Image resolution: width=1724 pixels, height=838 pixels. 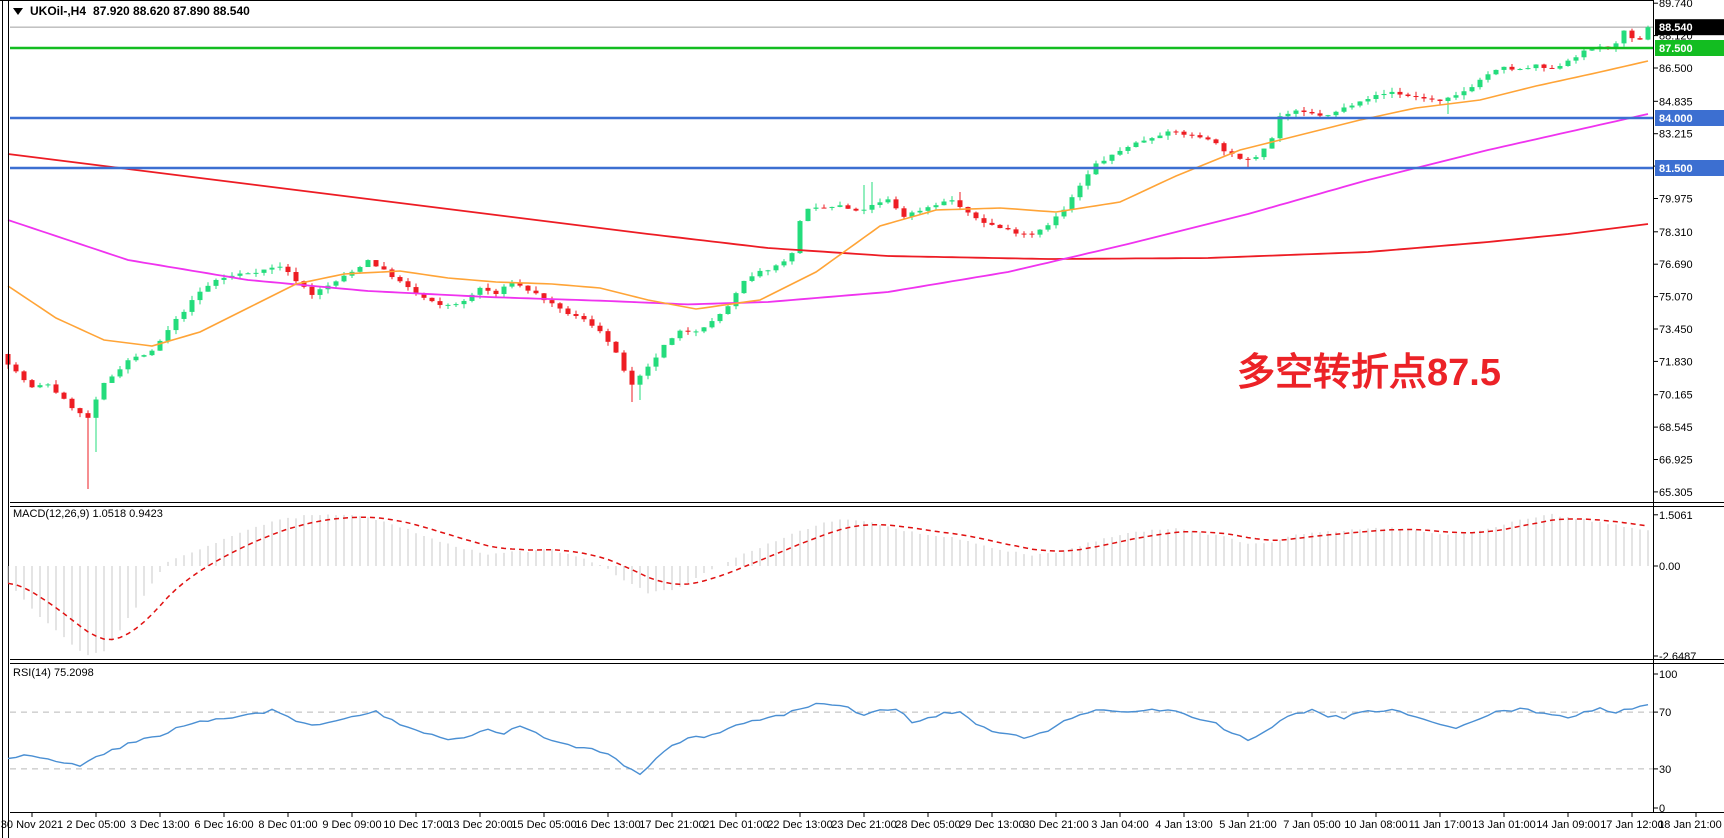 What do you see at coordinates (1665, 713) in the screenshot?
I see `rsi-tick-label: 70` at bounding box center [1665, 713].